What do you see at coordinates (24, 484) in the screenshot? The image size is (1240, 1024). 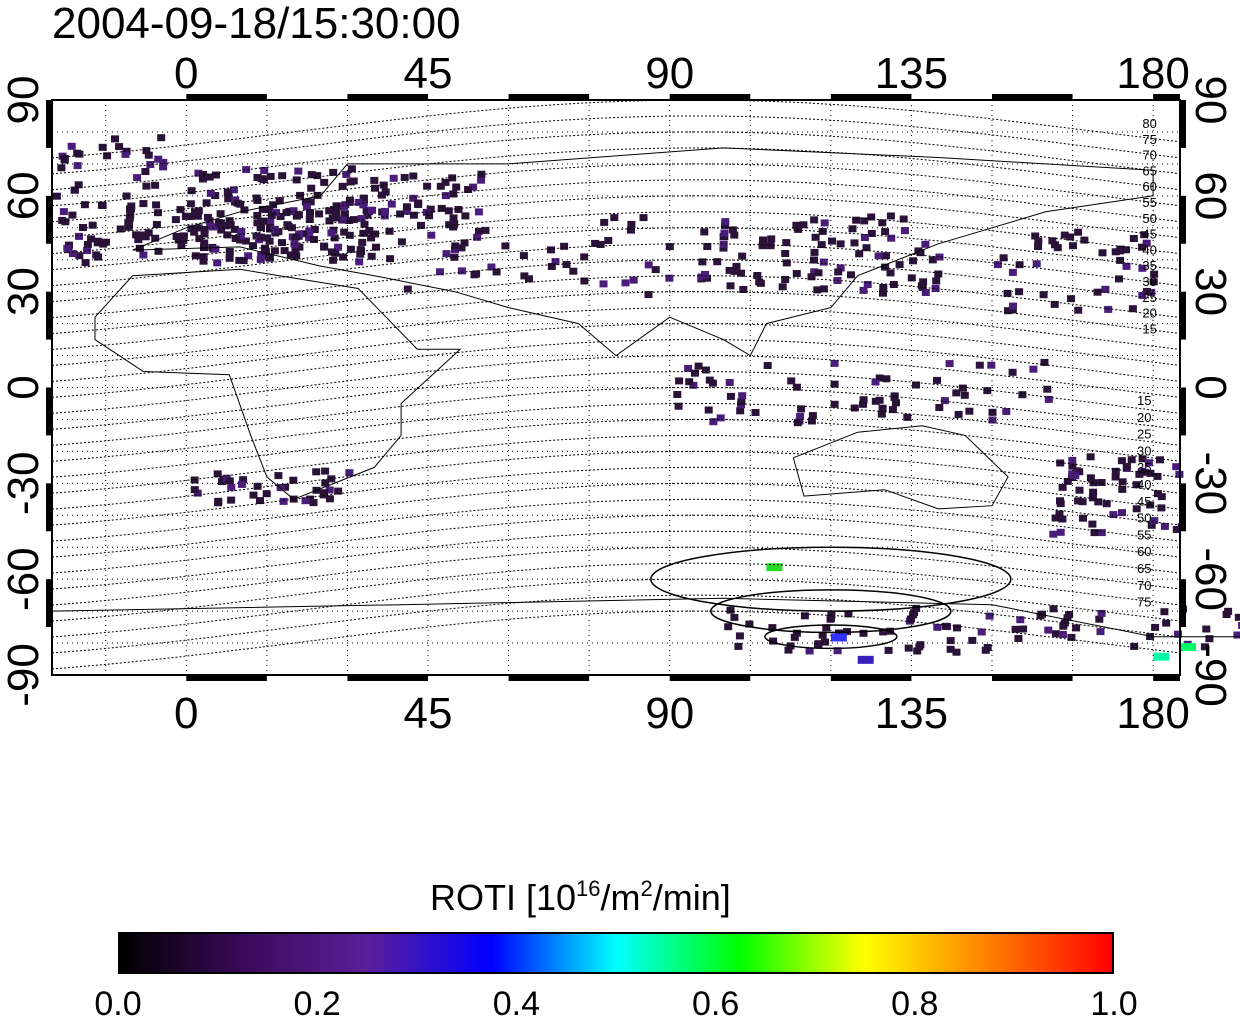 I see `y-tick-label-left: -30` at bounding box center [24, 484].